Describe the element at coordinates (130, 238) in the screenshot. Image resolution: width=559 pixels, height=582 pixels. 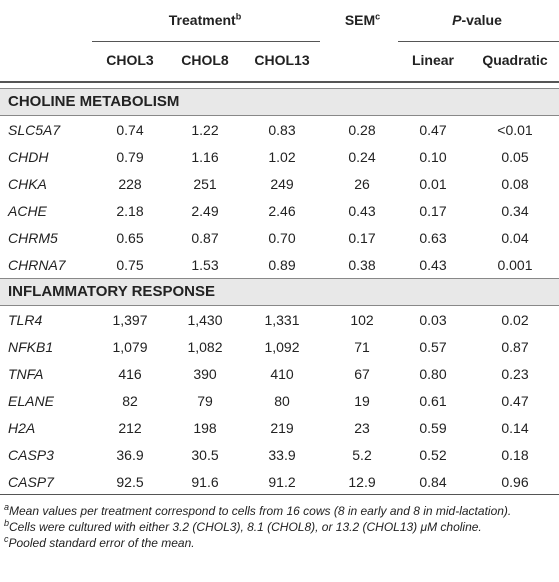
I see `cell: 0.65` at that location.